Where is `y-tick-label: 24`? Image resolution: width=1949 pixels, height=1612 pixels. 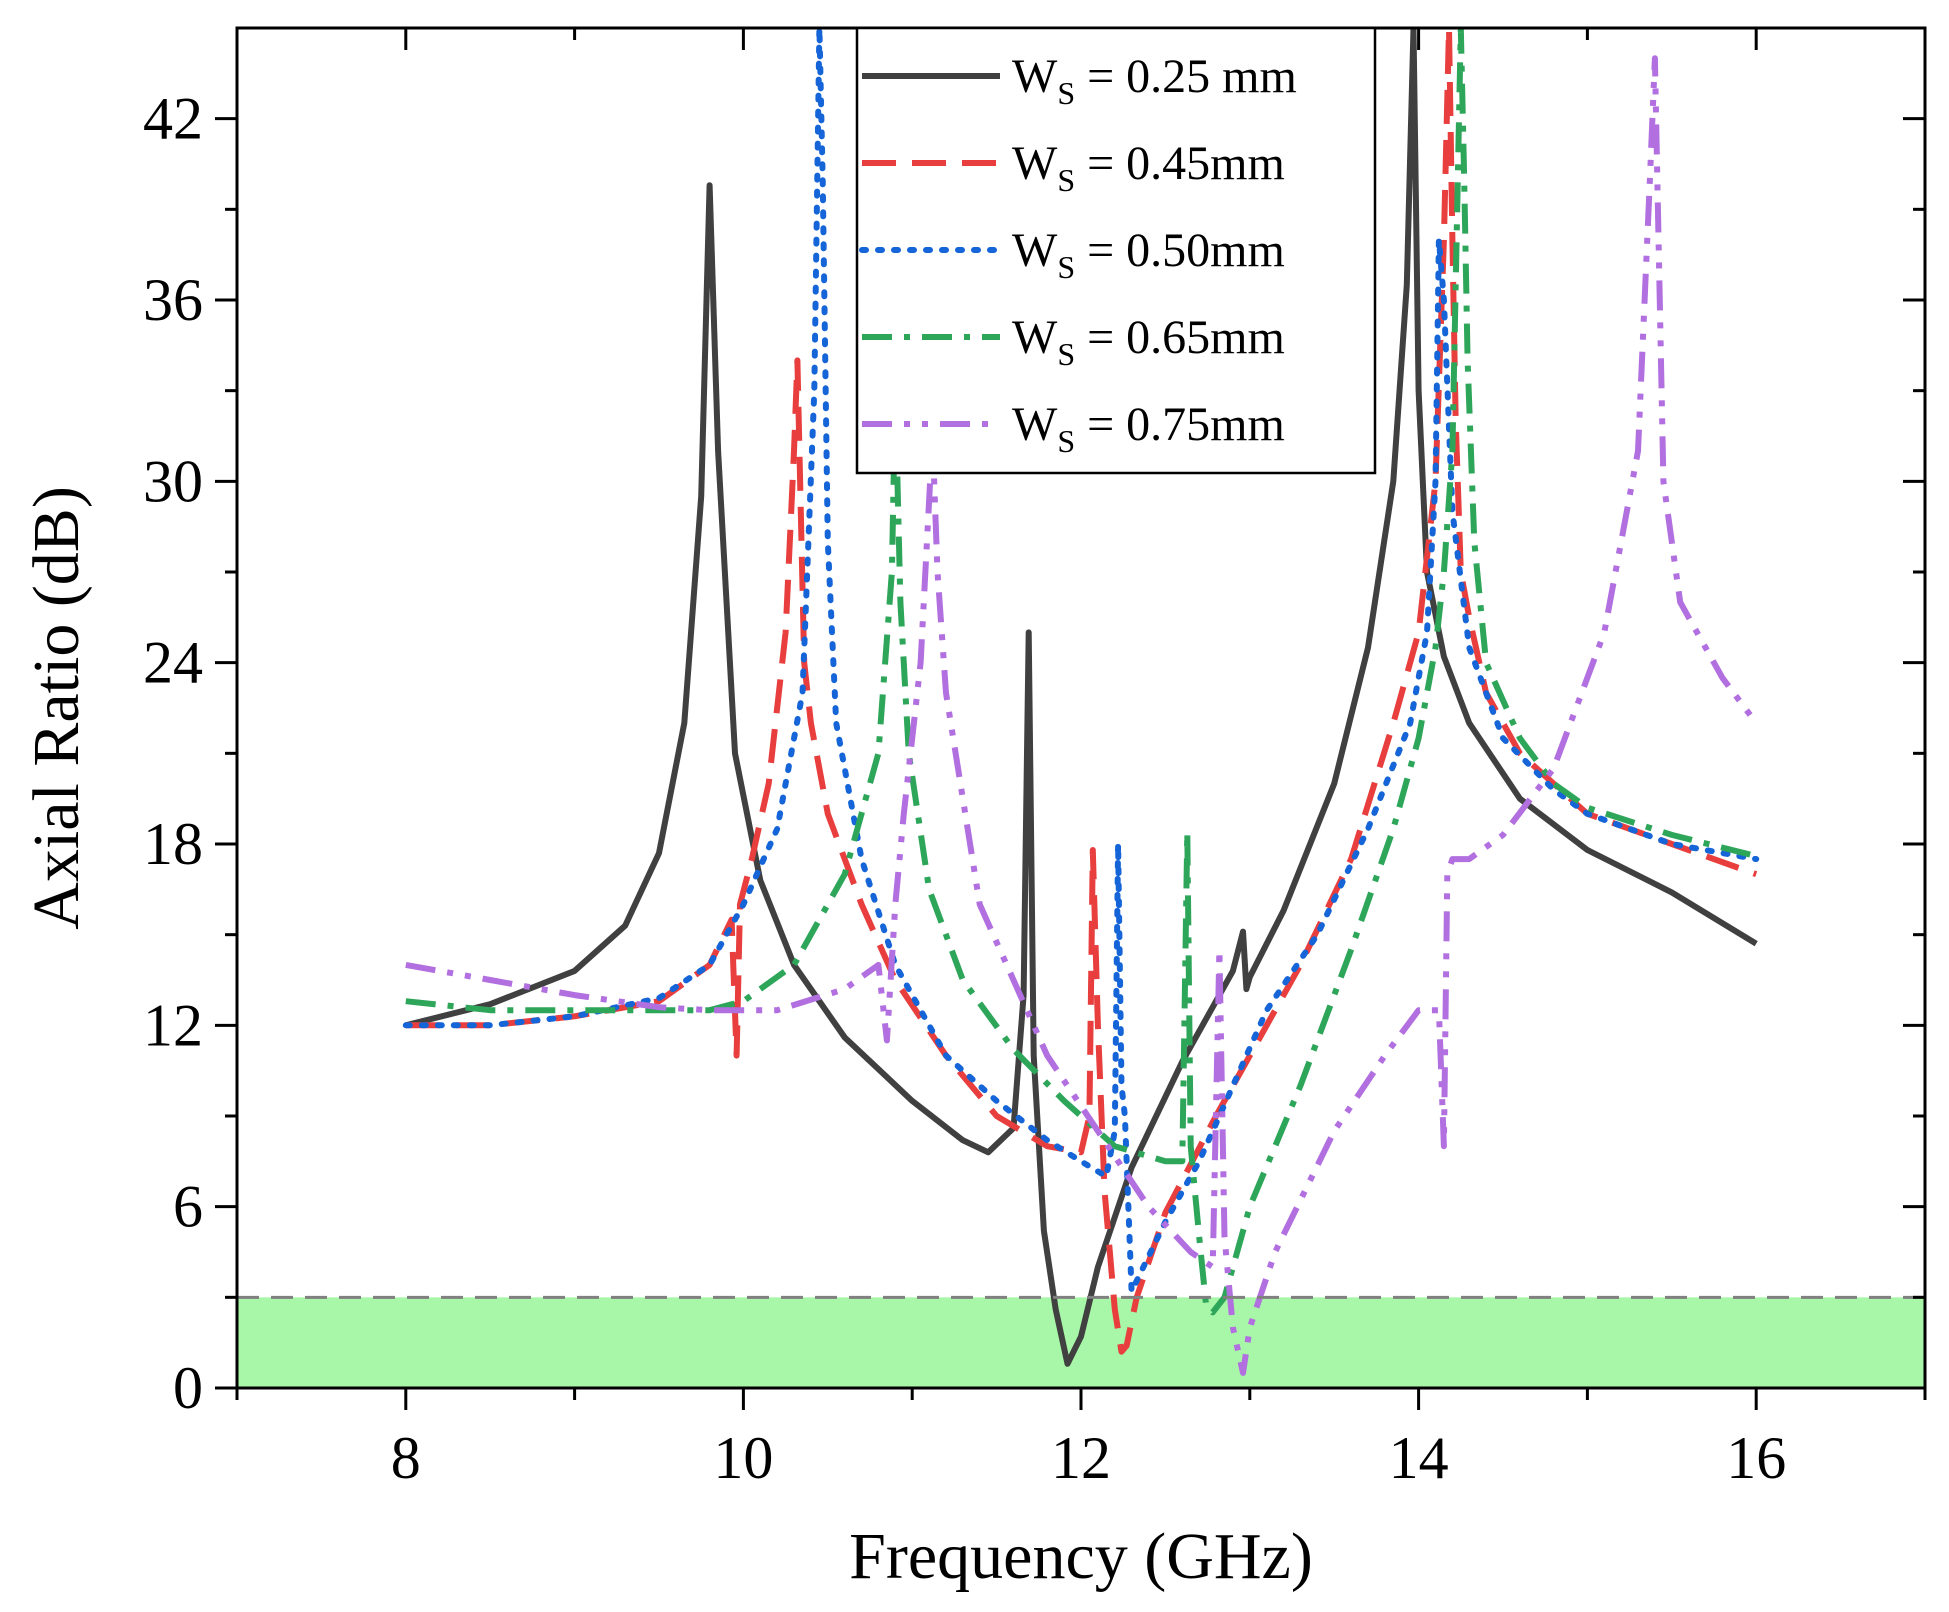 y-tick-label: 24 is located at coordinates (173, 663).